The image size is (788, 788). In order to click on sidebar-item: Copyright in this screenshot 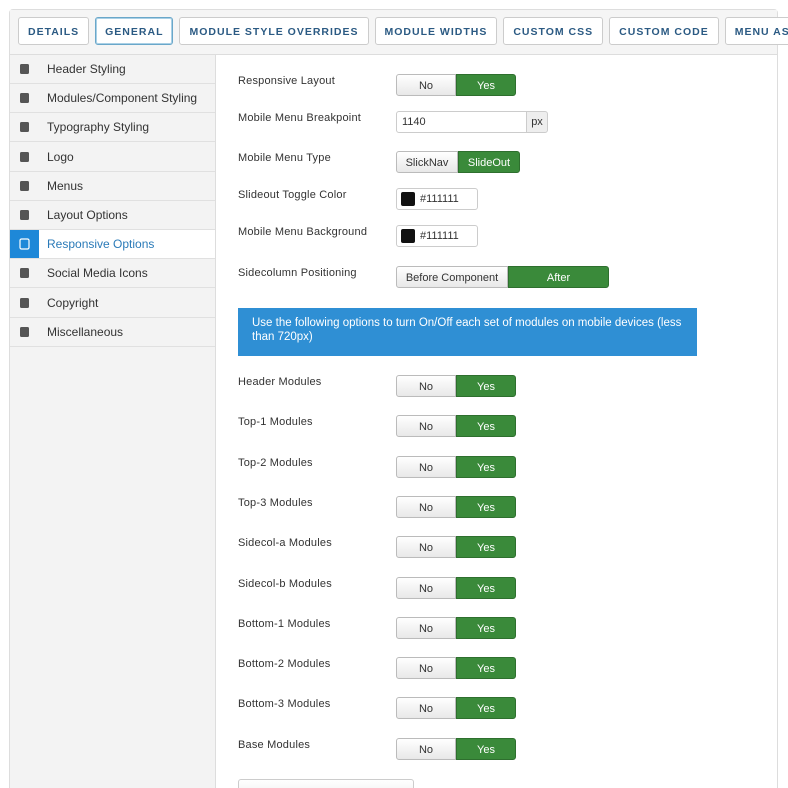, I will do `click(112, 303)`.